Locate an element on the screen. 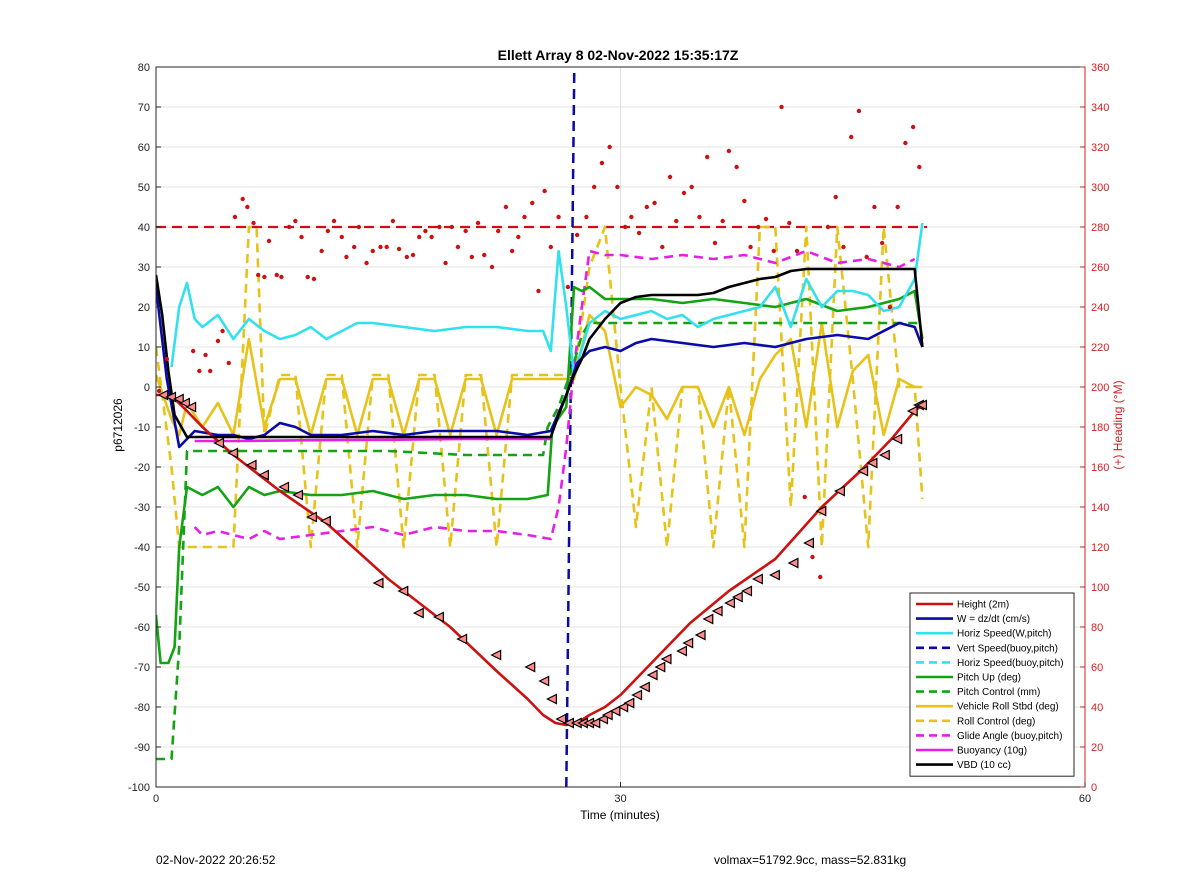 The height and width of the screenshot is (885, 1200). series-line-horiz-speed-w-pitch is located at coordinates (547, 299).